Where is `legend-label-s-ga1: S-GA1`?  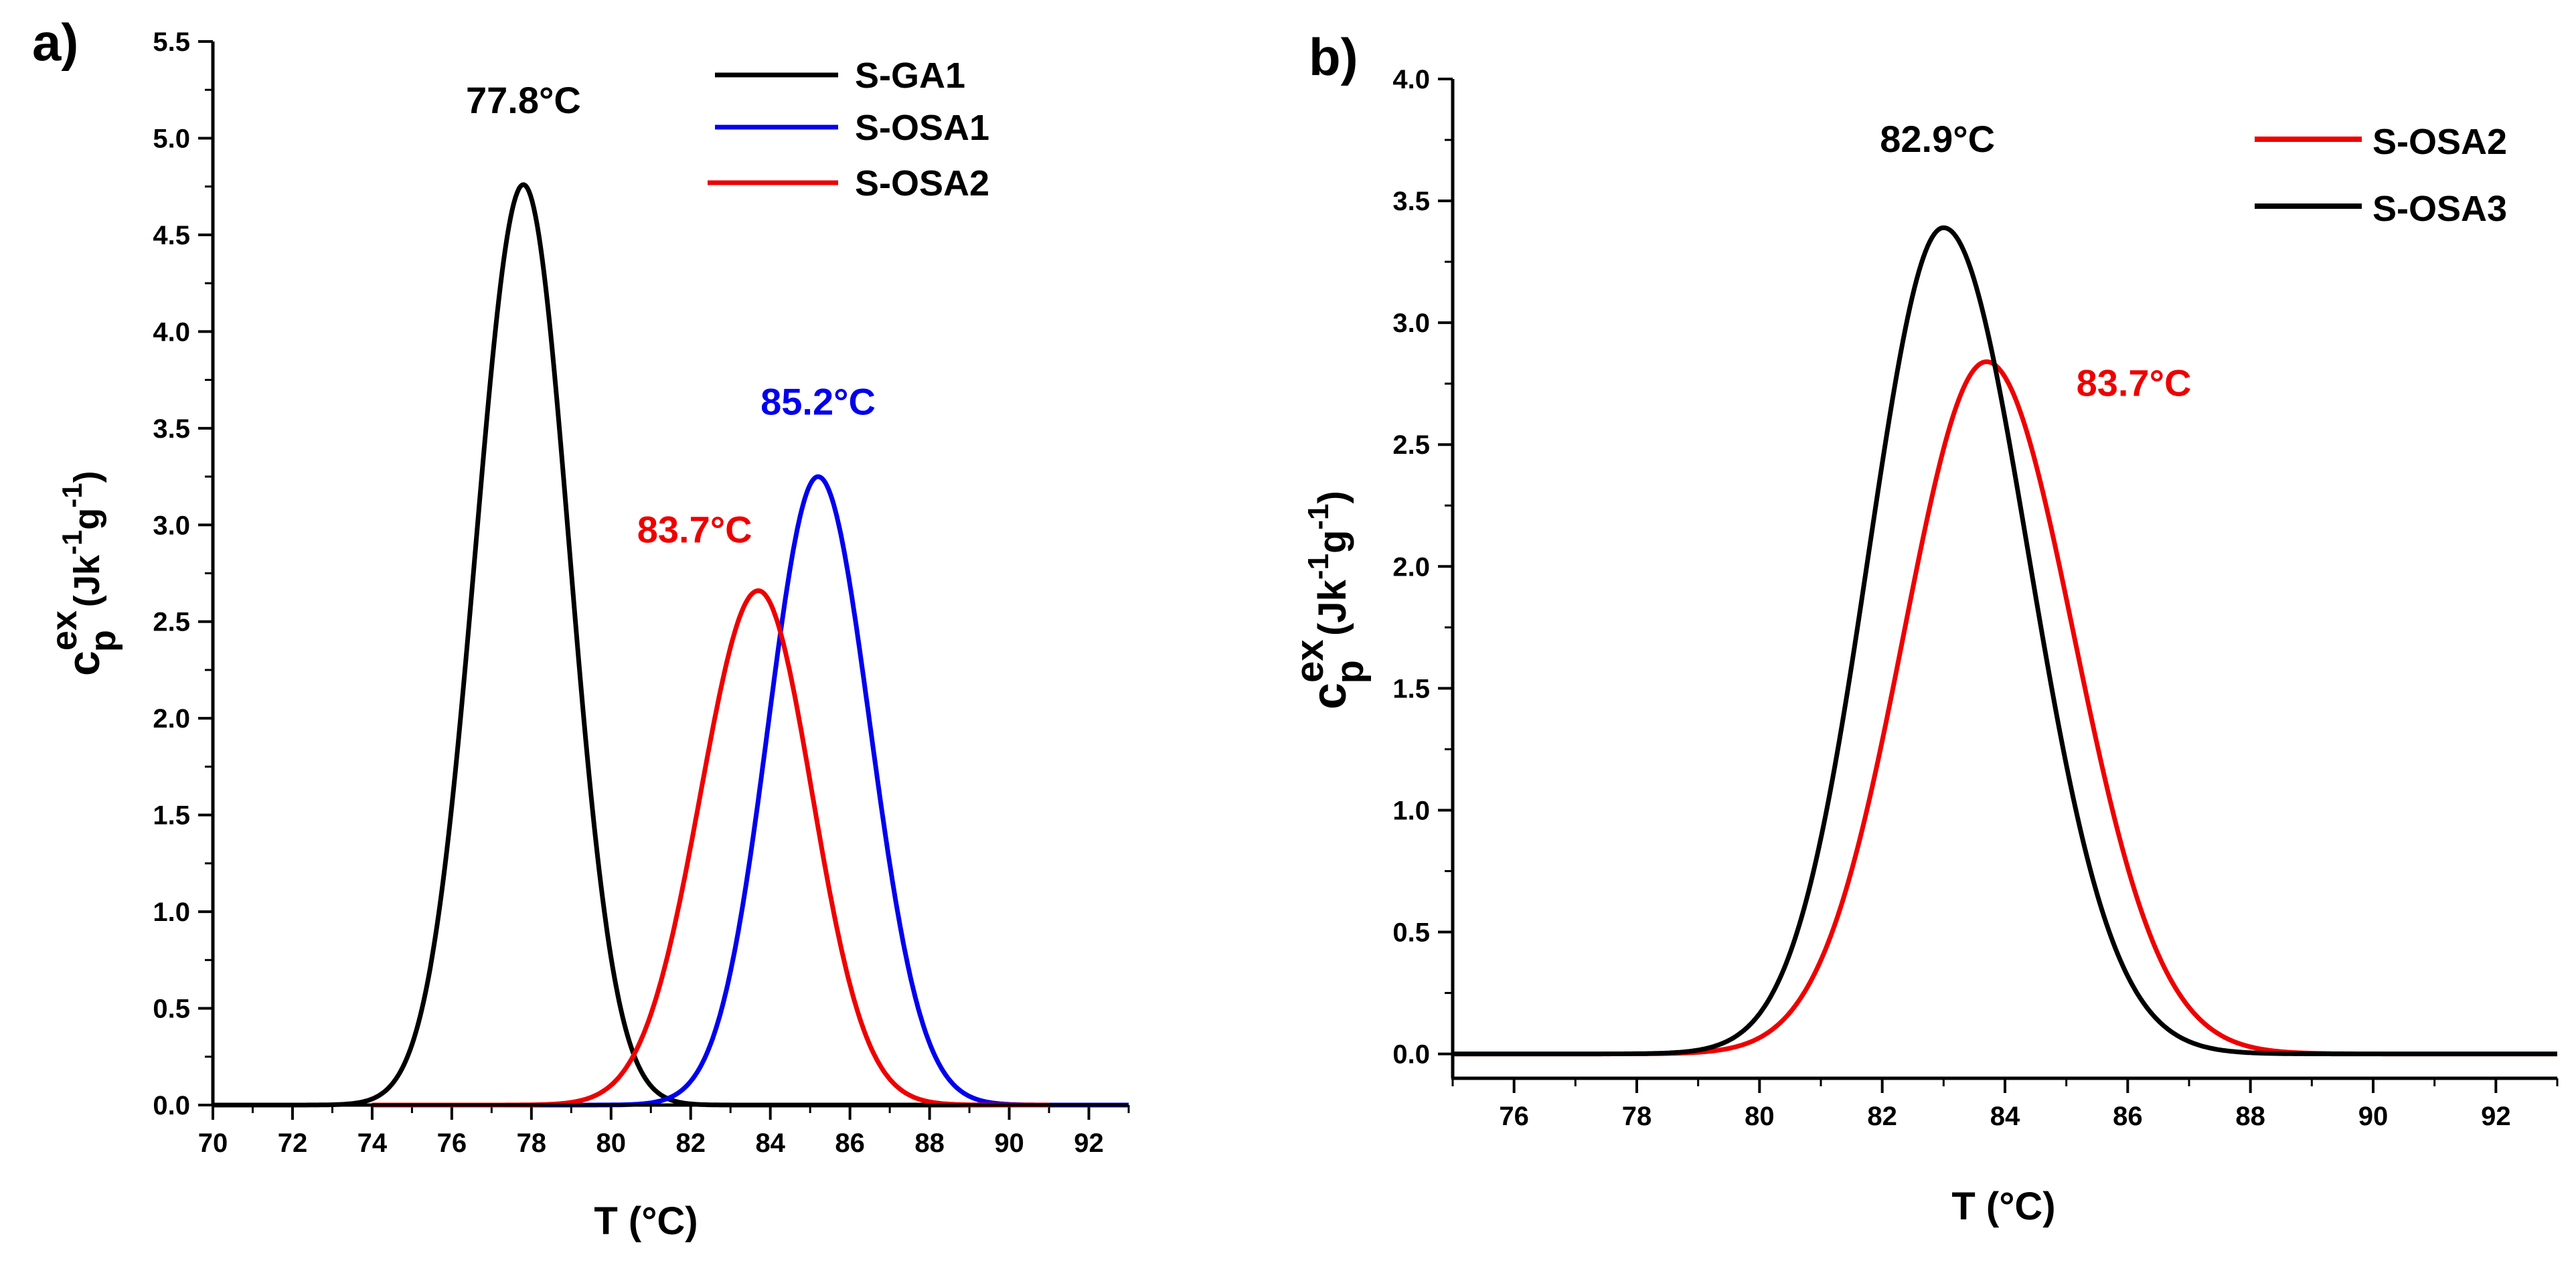 legend-label-s-ga1: S-GA1 is located at coordinates (910, 76).